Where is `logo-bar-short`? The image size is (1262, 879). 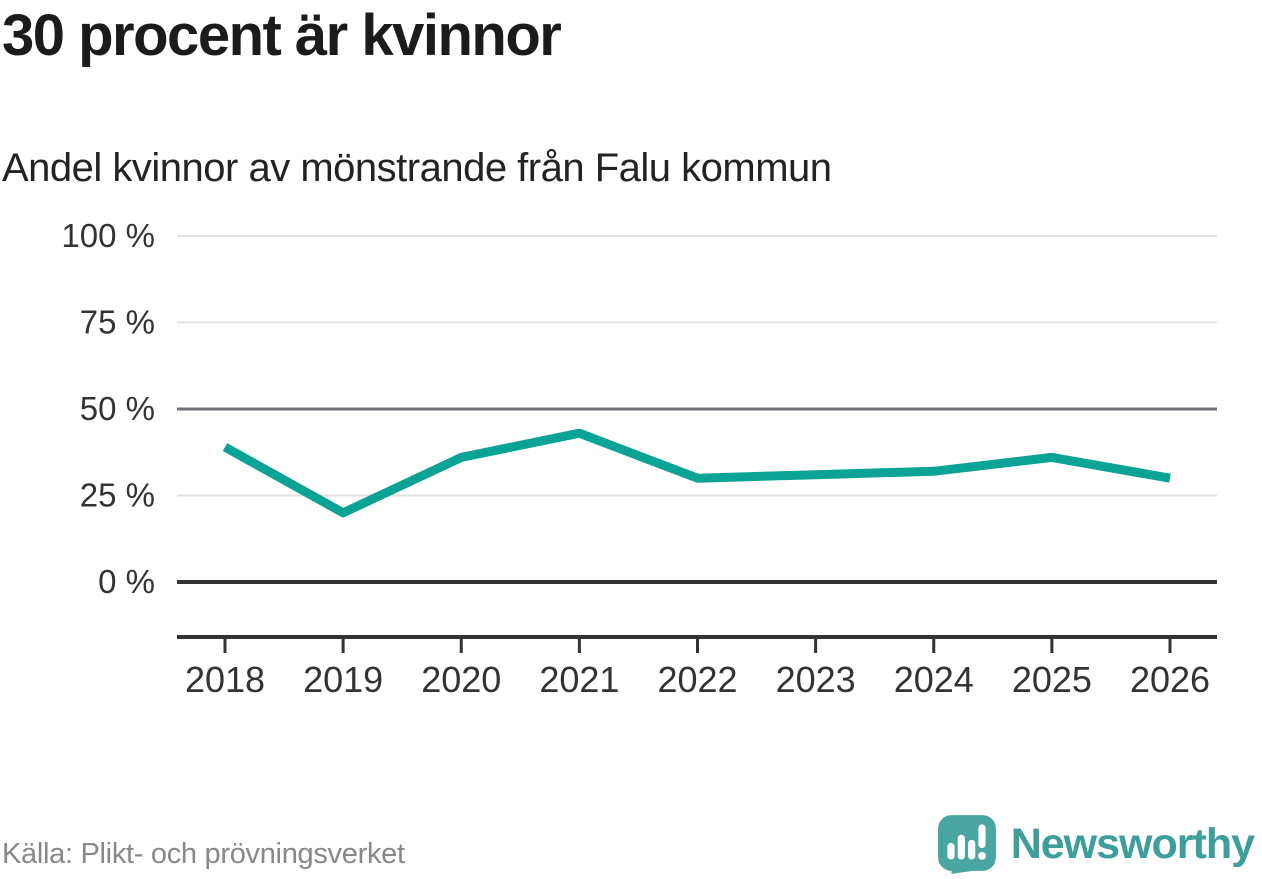 logo-bar-short is located at coordinates (951, 851).